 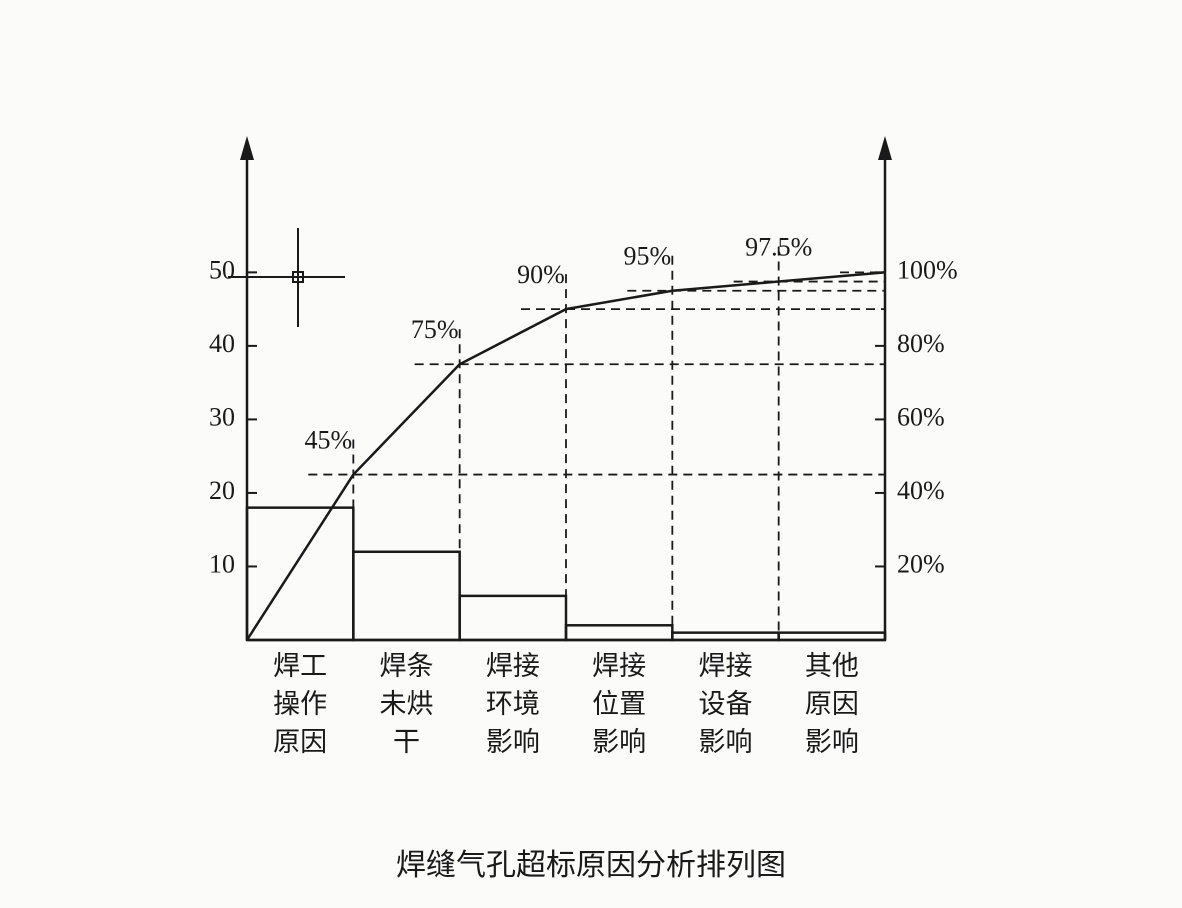 I want to click on chart-title: 焊缝气孔超标原因分析排列图, so click(x=591, y=865).